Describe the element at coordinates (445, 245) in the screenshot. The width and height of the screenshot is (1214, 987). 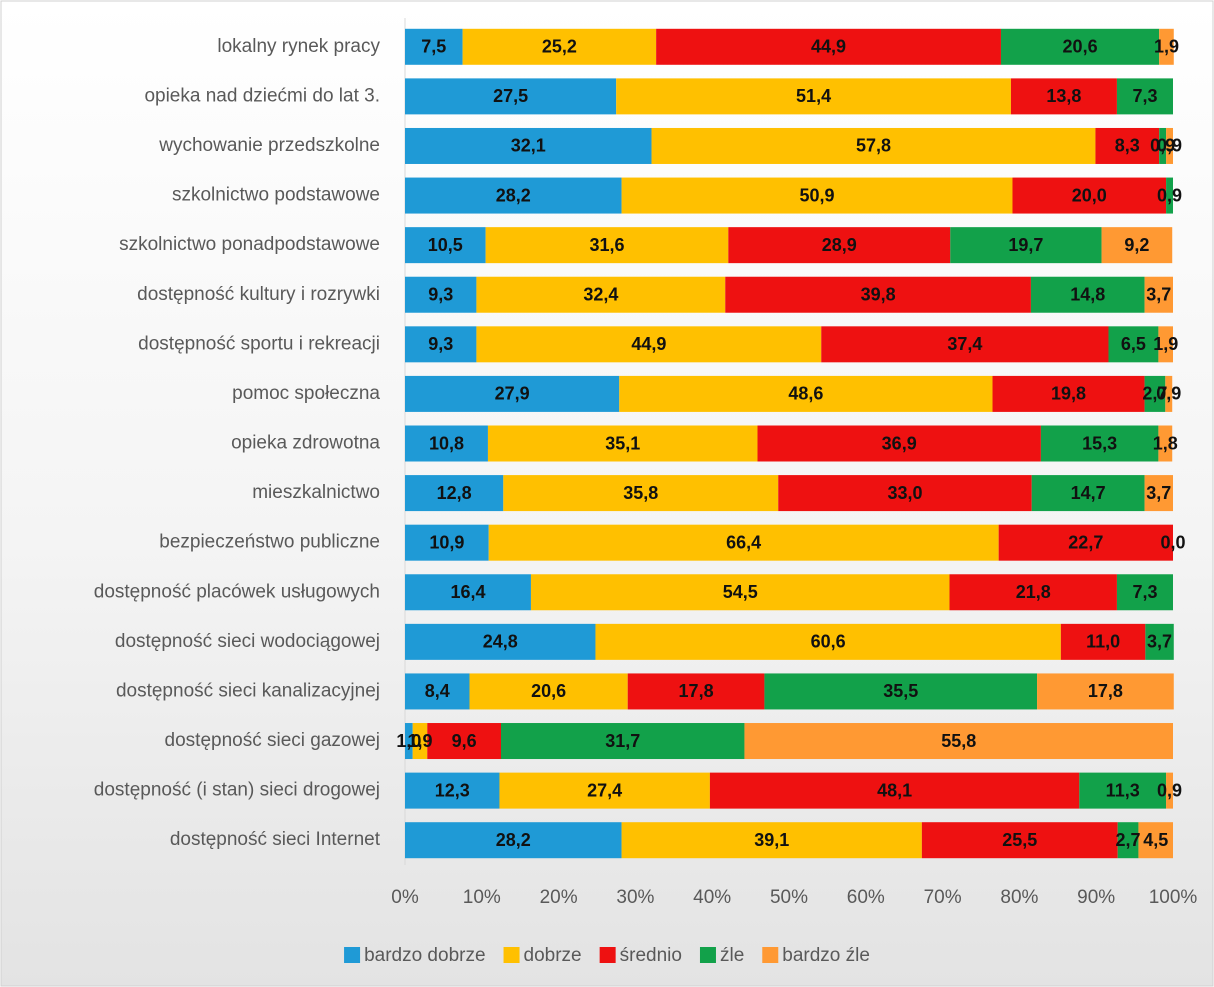
I see `value-label: 10,5` at that location.